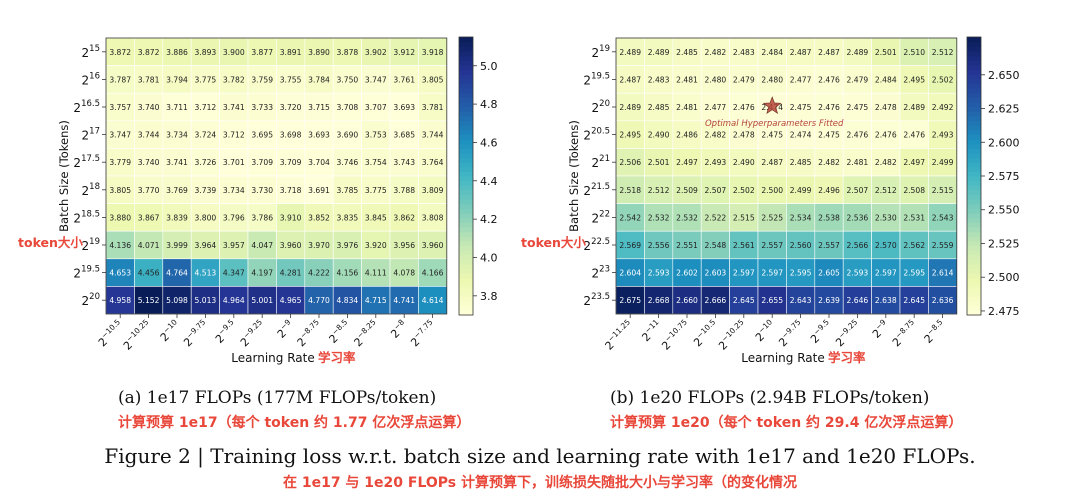  Describe the element at coordinates (744, 162) in the screenshot. I see `cell-value-label: 2.490` at that location.